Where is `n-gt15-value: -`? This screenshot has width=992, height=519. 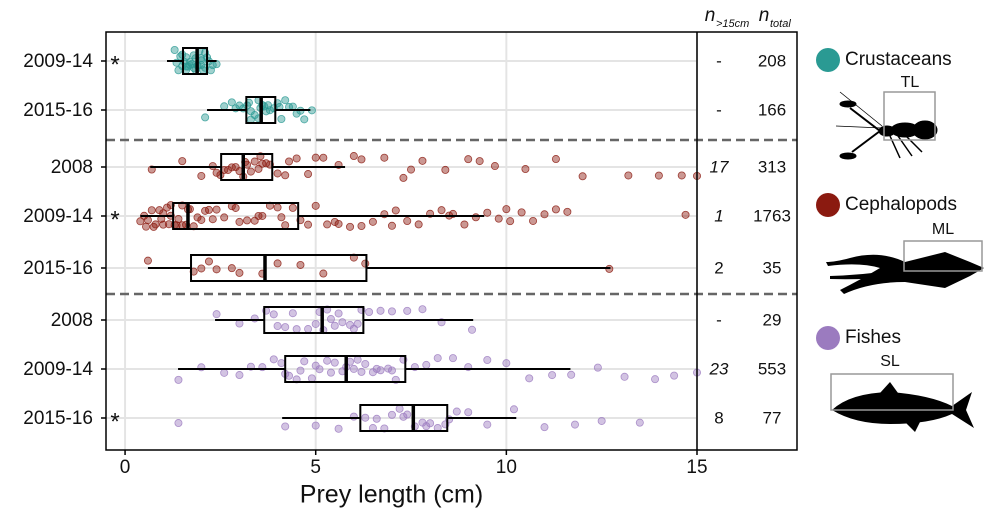
n-gt15-value: - is located at coordinates (719, 60).